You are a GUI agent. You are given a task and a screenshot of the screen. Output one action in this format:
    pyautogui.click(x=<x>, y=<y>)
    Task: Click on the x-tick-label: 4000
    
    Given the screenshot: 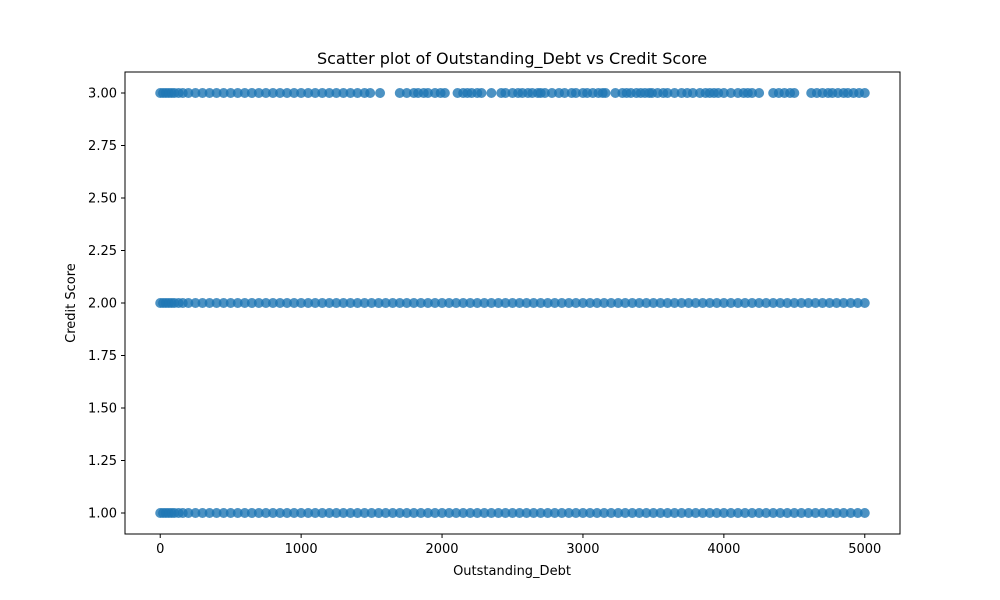 What is the action you would take?
    pyautogui.click(x=723, y=549)
    